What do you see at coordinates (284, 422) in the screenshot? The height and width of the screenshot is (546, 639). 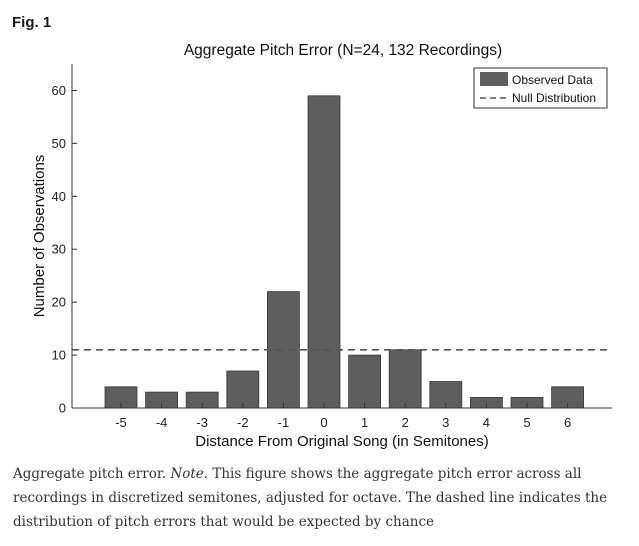 I see `x-tick-label: -1` at bounding box center [284, 422].